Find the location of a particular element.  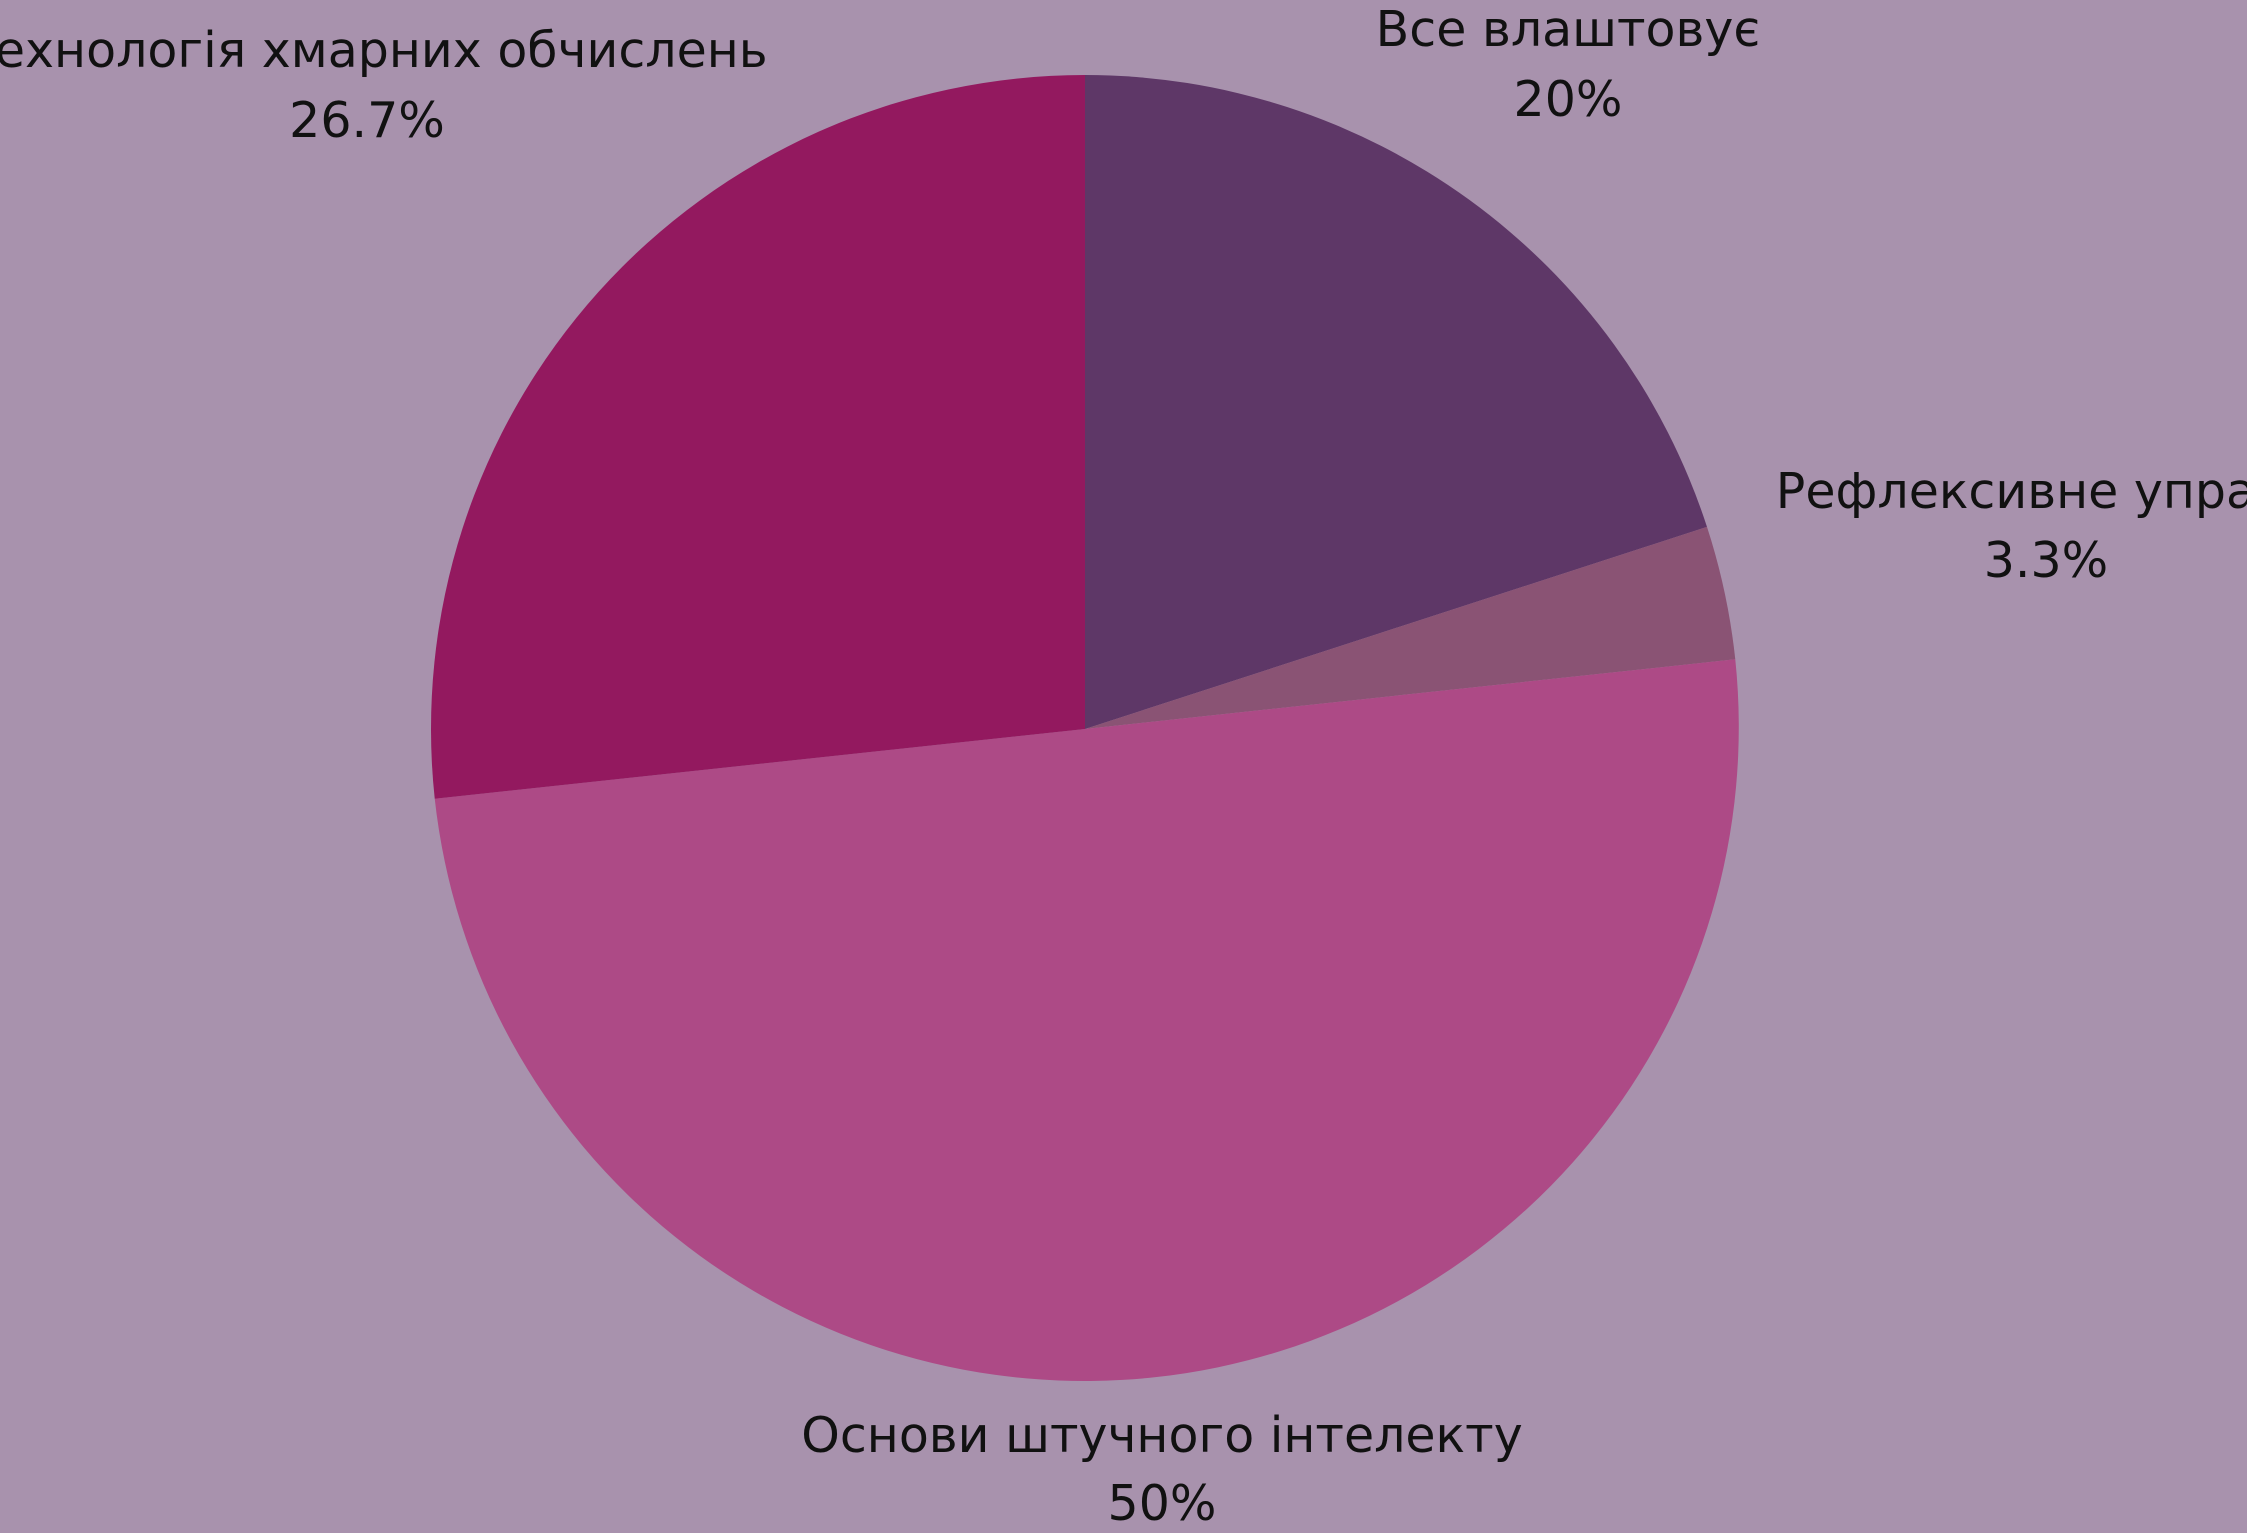

slice-category-label: Рефлексивне управл is located at coordinates (2011, 491).